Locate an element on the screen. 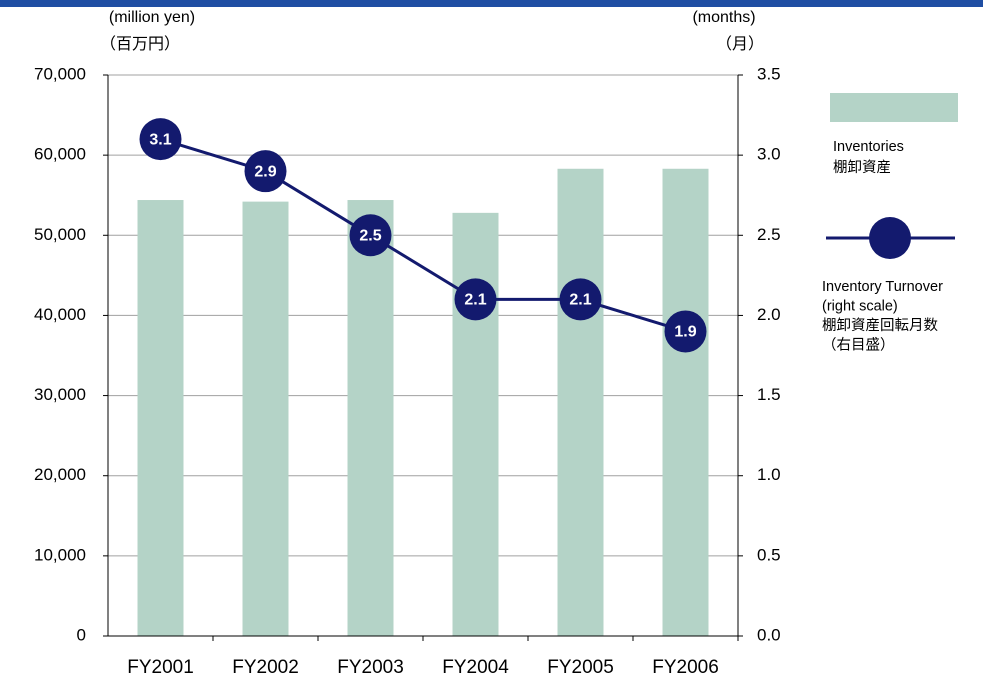 This screenshot has height=685, width=983. y-tick-label: 20,000 is located at coordinates (60, 474).